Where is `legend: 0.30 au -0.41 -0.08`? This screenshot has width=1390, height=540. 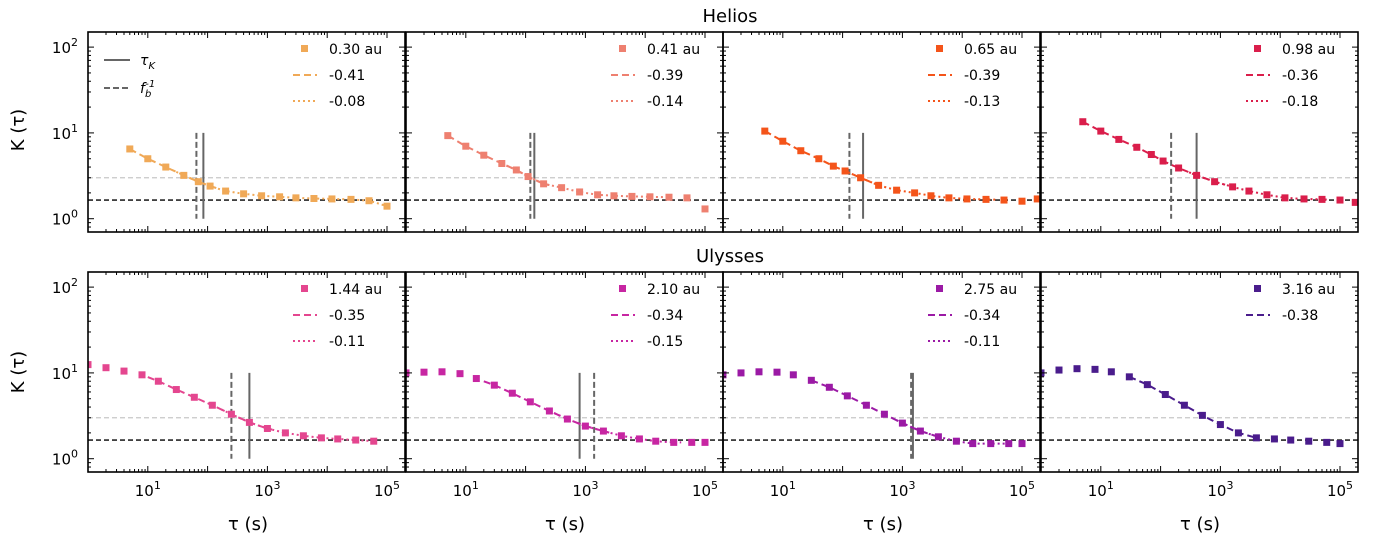 legend: 0.30 au -0.41 -0.08 is located at coordinates (337, 76).